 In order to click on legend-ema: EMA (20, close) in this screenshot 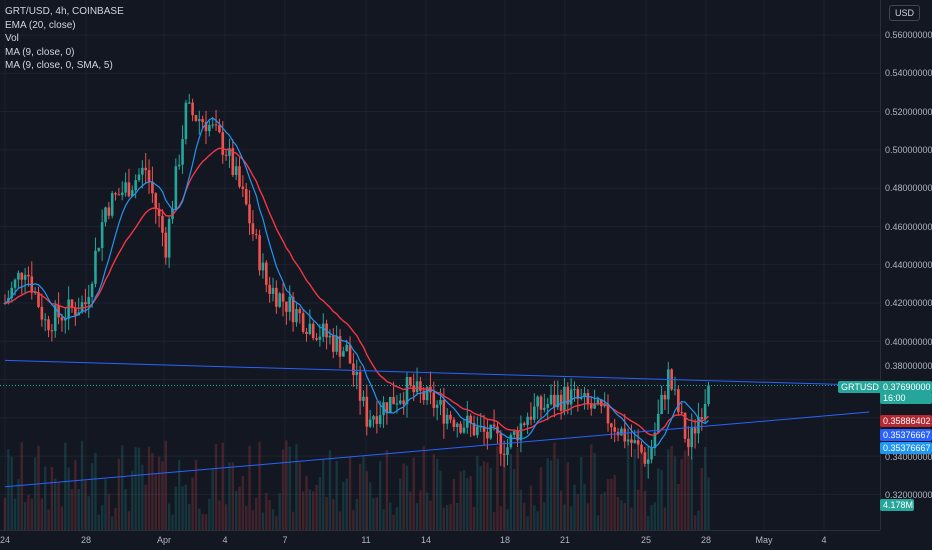, I will do `click(40, 25)`.